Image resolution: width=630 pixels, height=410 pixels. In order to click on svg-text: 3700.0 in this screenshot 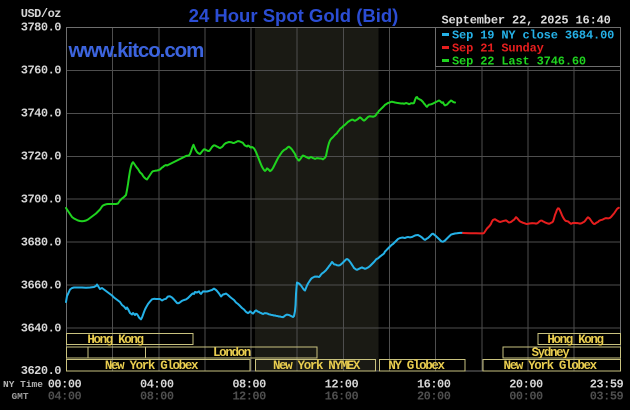, I will do `click(41, 199)`.